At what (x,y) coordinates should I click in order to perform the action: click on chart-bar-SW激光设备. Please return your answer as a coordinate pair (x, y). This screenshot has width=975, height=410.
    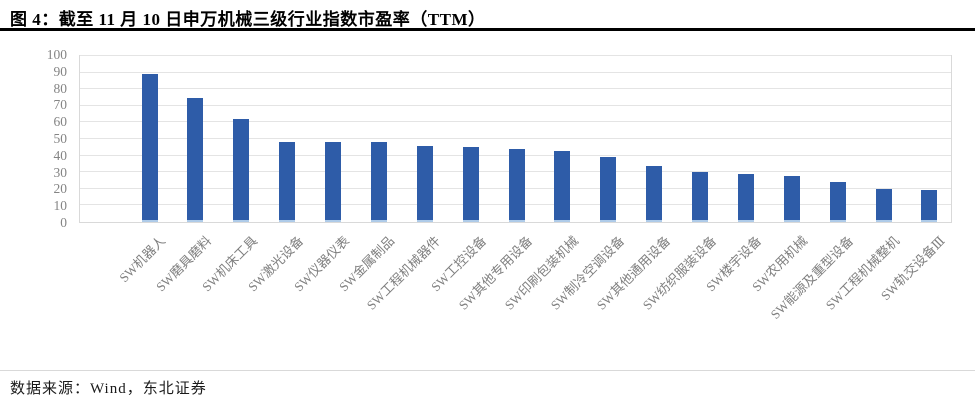
    Looking at the image, I should click on (287, 182).